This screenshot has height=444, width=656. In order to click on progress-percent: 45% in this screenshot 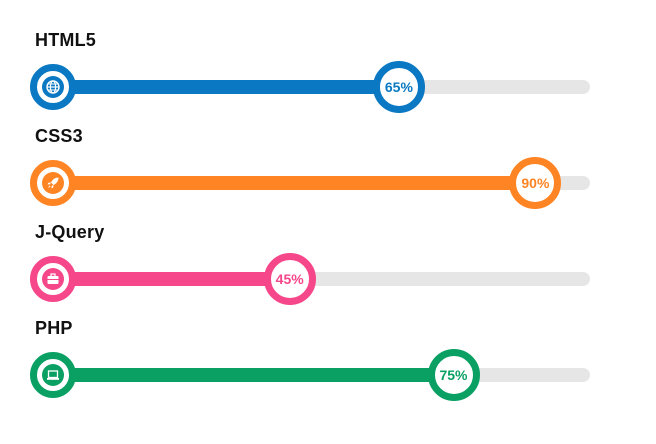, I will do `click(289, 279)`.